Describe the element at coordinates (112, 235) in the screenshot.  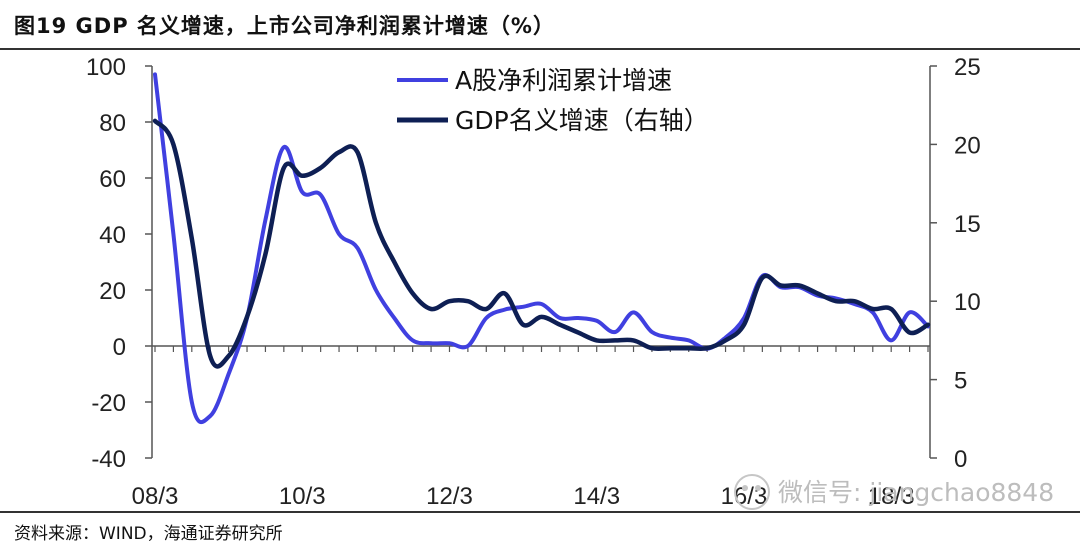
I see `left-tick-label: 40` at that location.